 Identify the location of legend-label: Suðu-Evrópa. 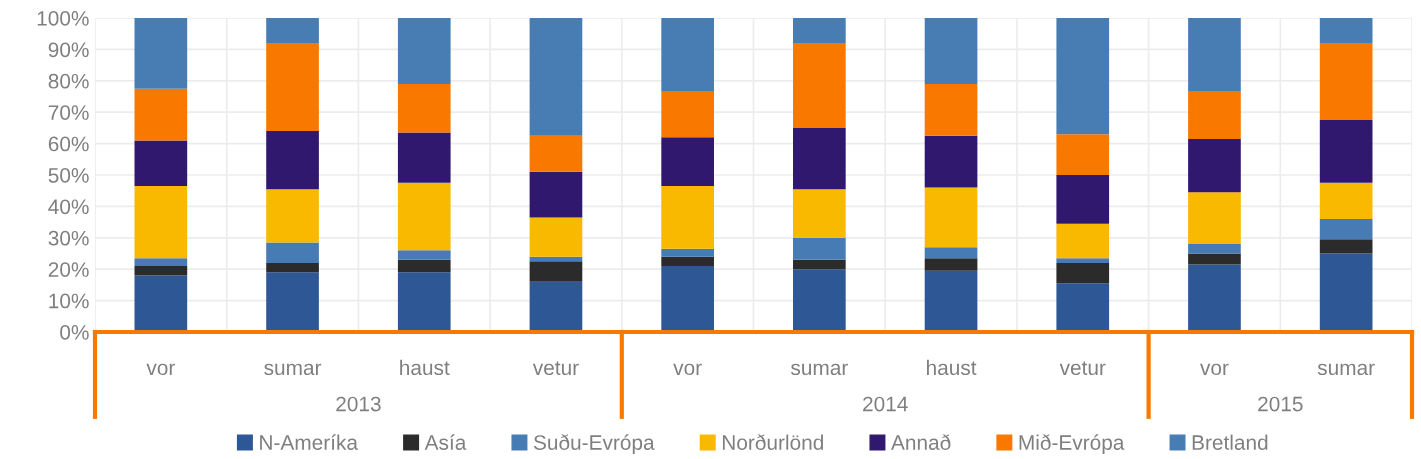
(594, 444).